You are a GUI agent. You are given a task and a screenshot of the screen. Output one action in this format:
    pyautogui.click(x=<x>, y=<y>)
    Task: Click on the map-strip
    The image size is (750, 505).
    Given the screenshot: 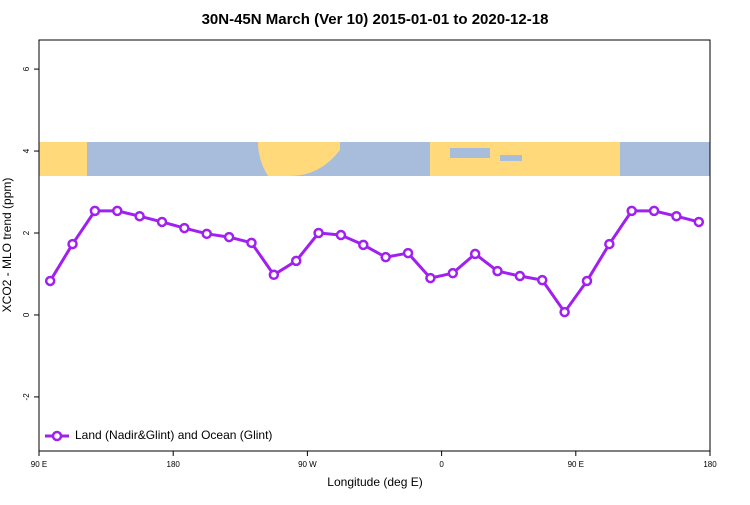 What is the action you would take?
    pyautogui.click(x=374, y=159)
    